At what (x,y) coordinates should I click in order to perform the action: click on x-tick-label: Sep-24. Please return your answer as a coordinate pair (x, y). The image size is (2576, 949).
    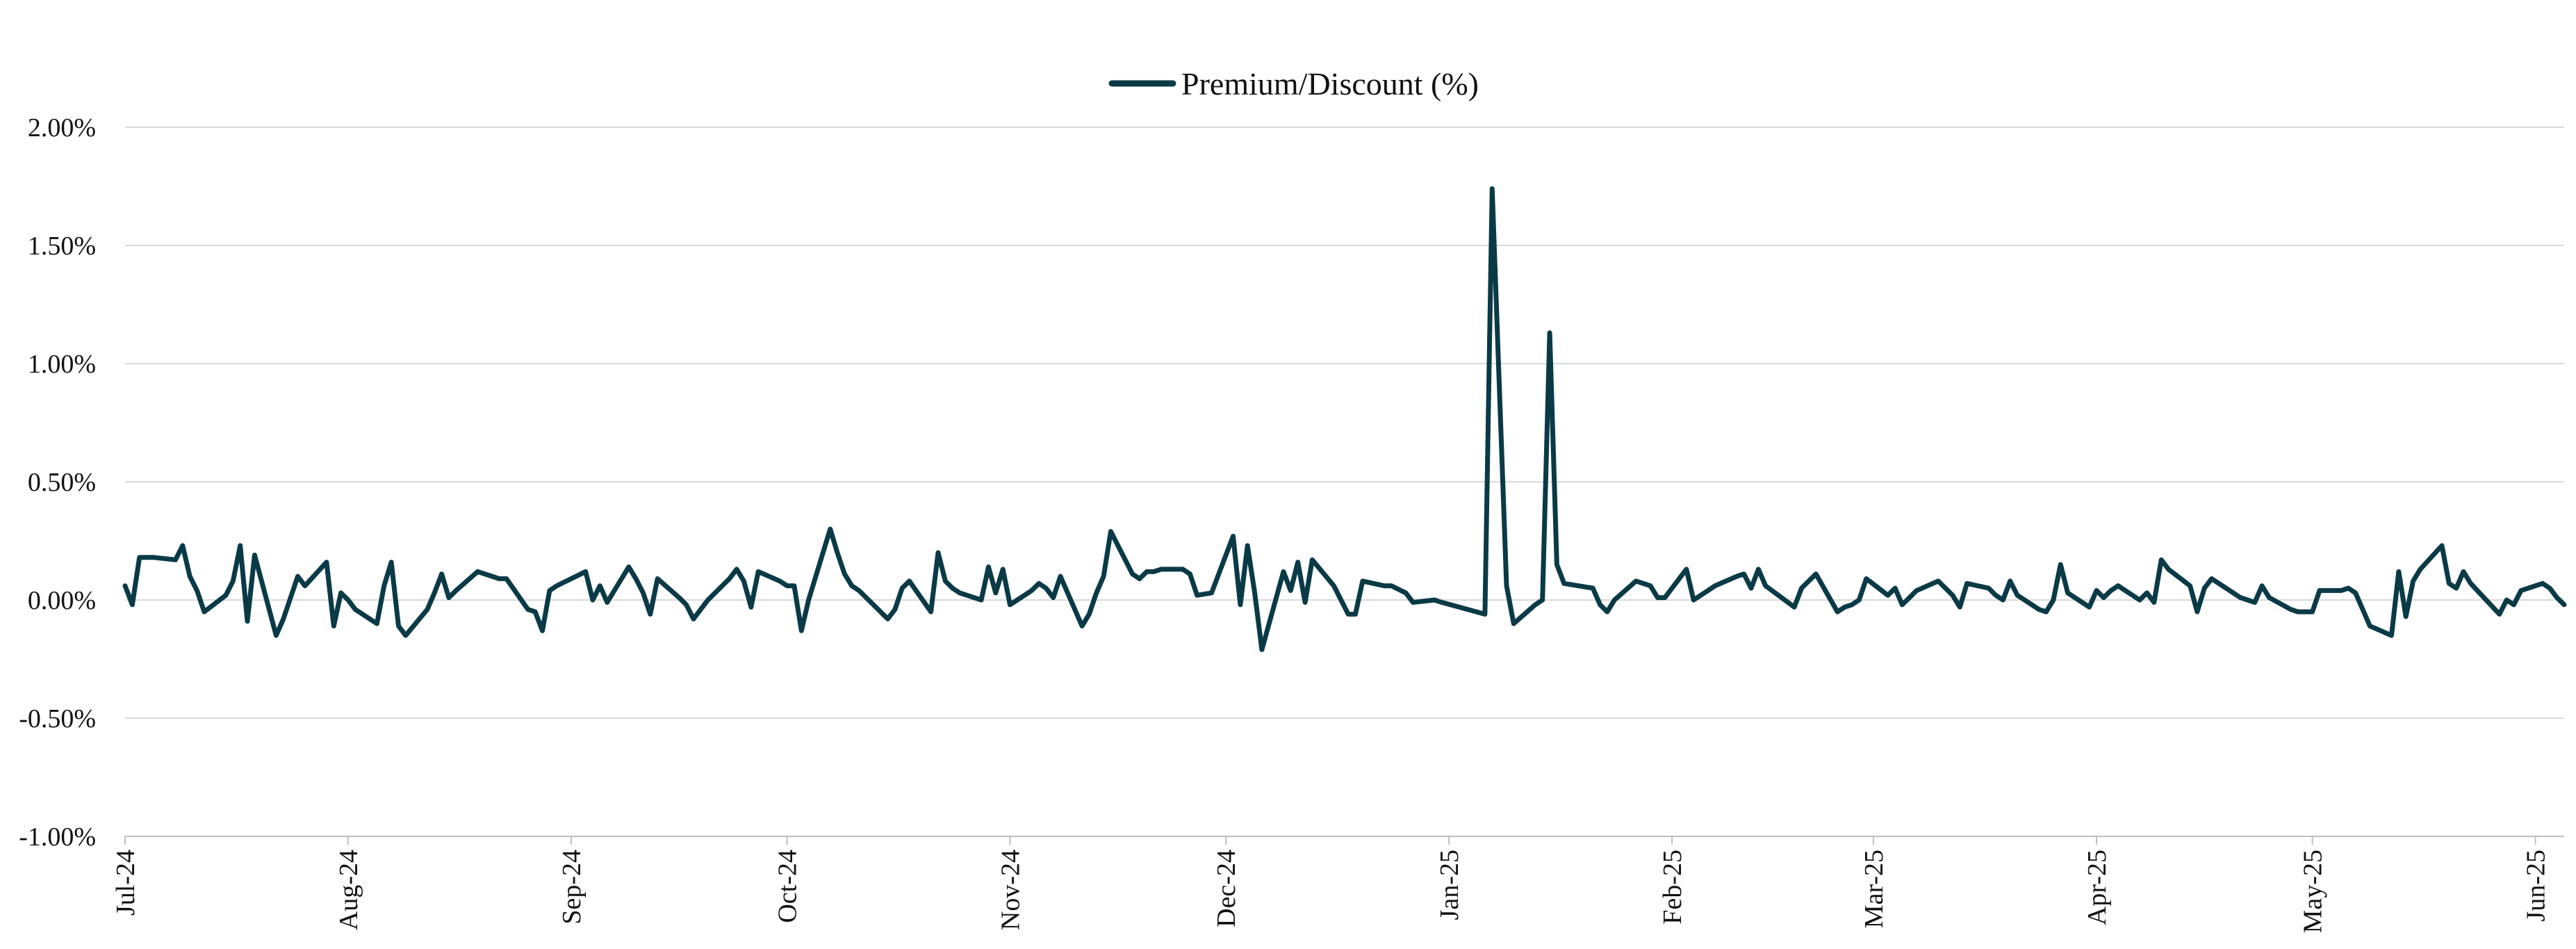
    Looking at the image, I should click on (571, 887).